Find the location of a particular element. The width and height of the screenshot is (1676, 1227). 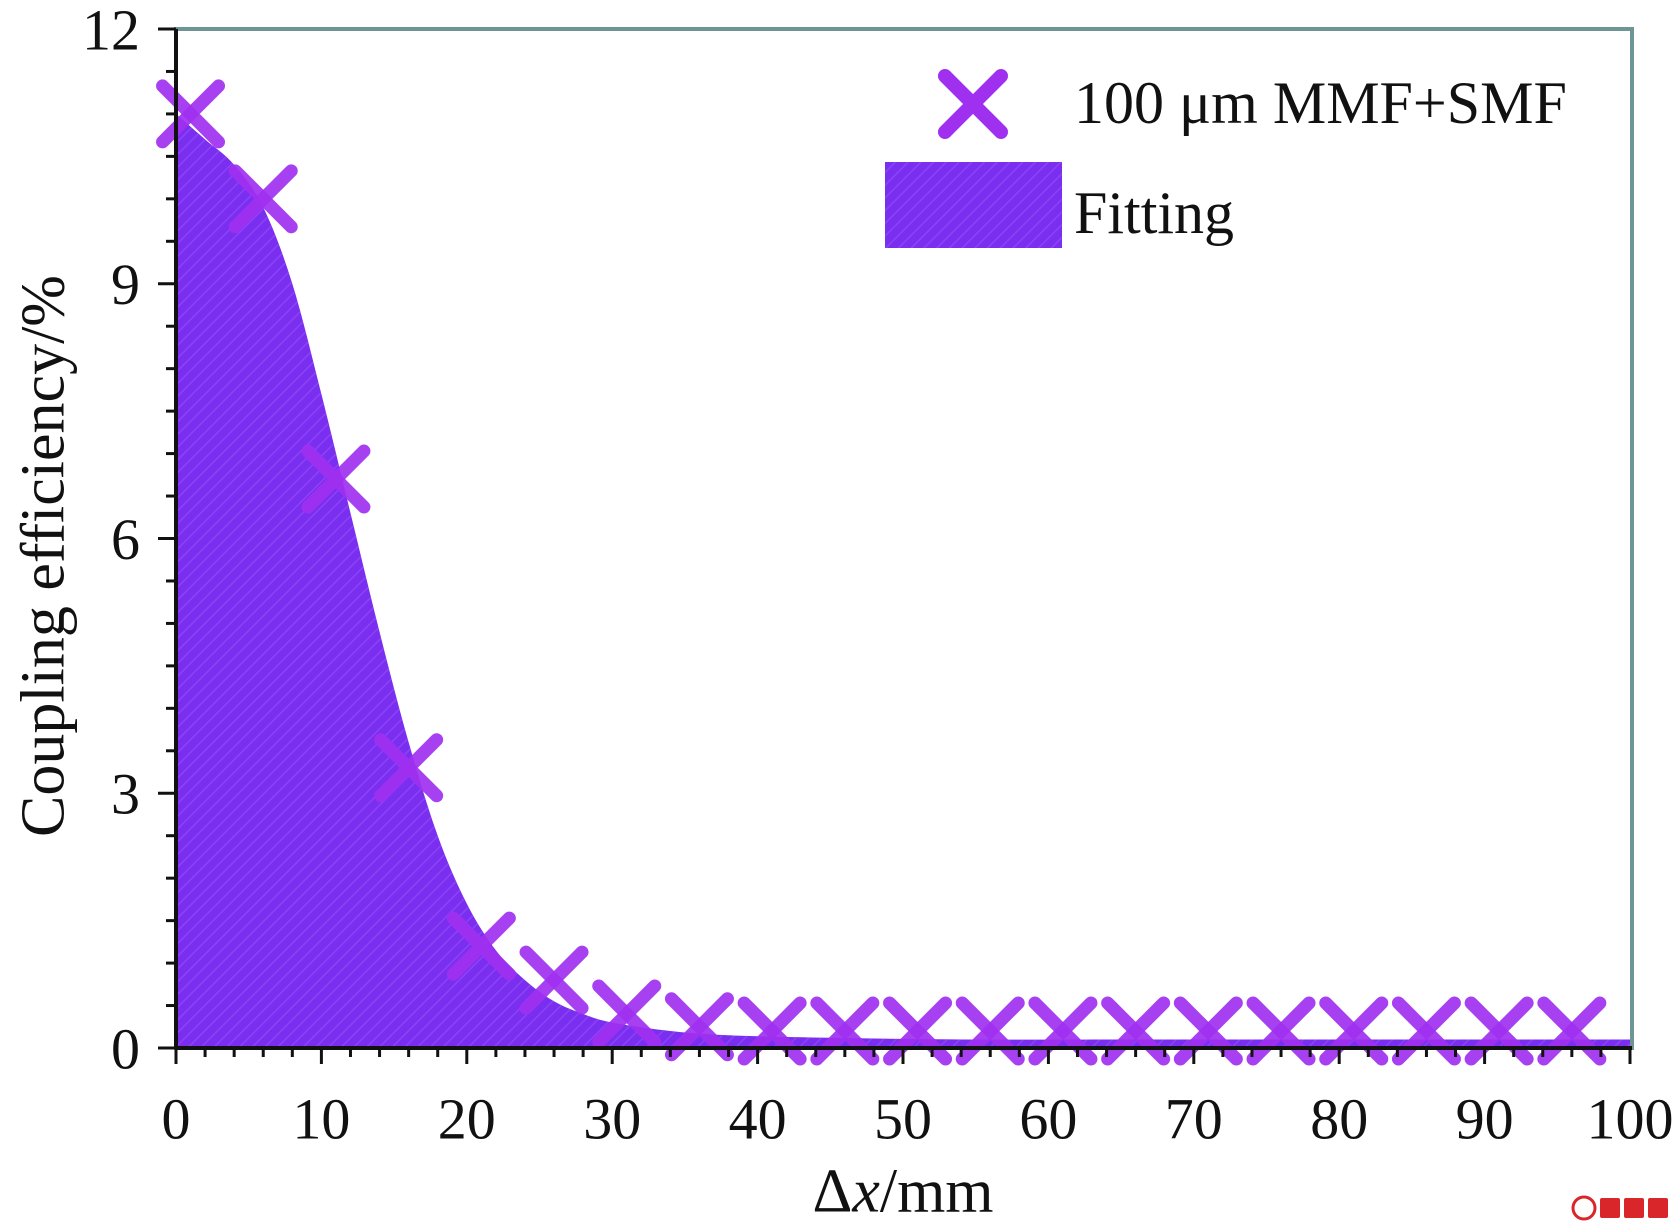

x-tick-label: 90 is located at coordinates (1485, 1118).